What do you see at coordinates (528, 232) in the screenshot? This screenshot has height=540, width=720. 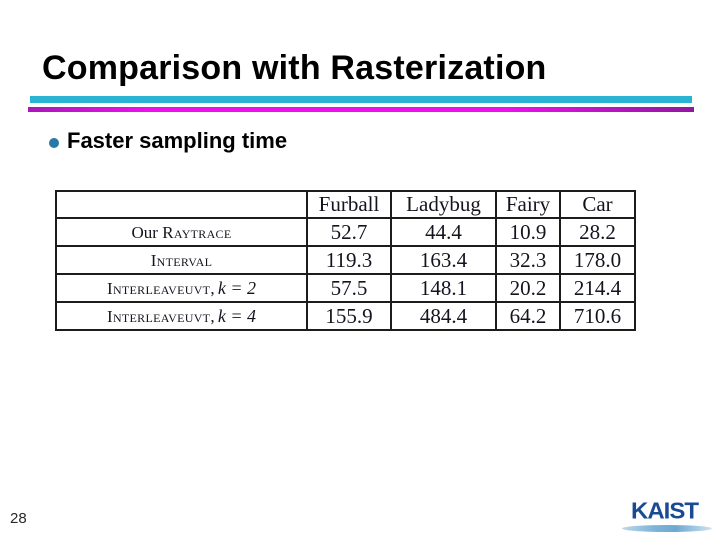 I see `table-cell: 10.9` at bounding box center [528, 232].